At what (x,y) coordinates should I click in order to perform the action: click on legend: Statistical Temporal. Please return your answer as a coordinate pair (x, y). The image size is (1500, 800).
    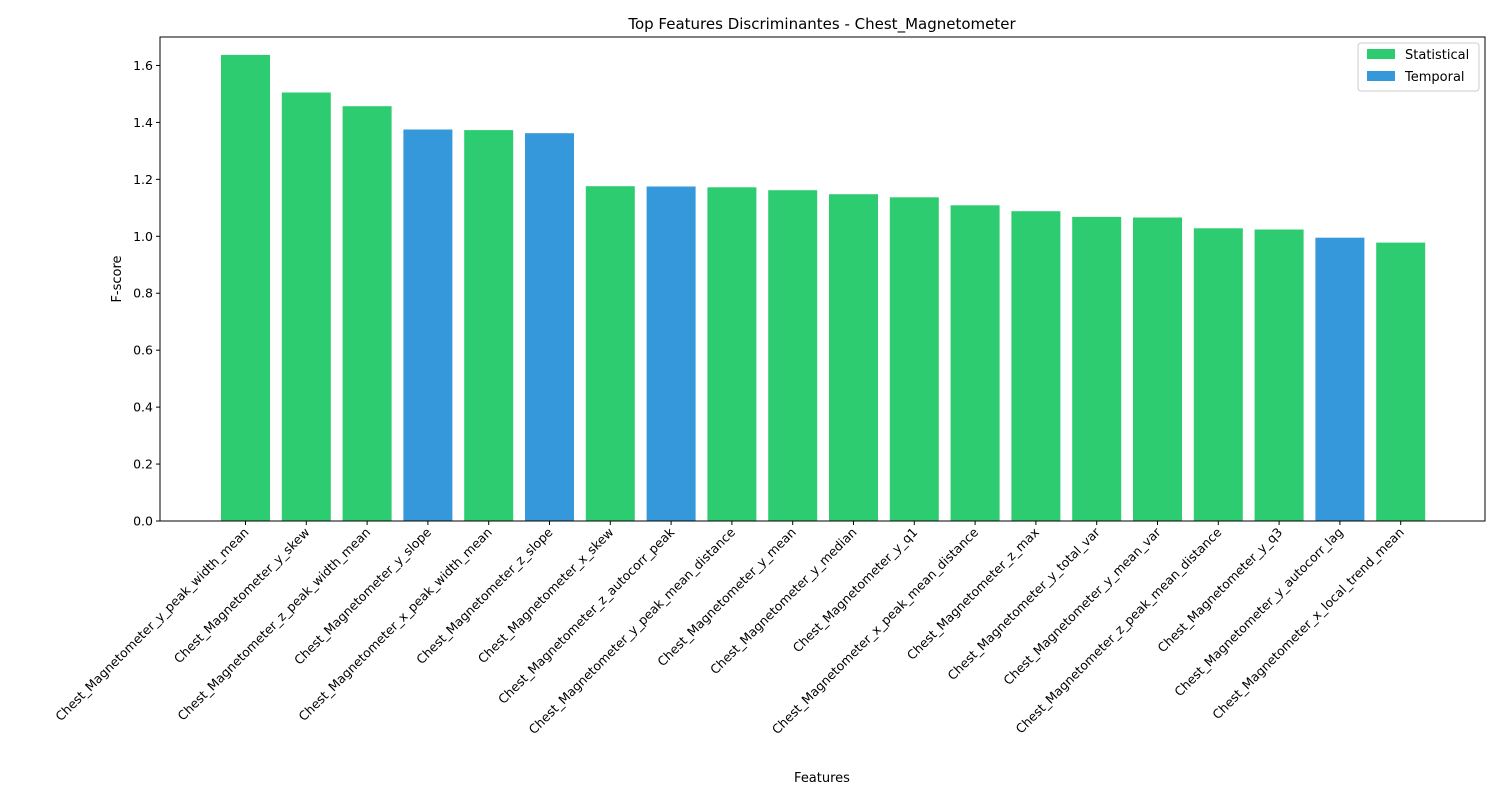
    Looking at the image, I should click on (1418, 67).